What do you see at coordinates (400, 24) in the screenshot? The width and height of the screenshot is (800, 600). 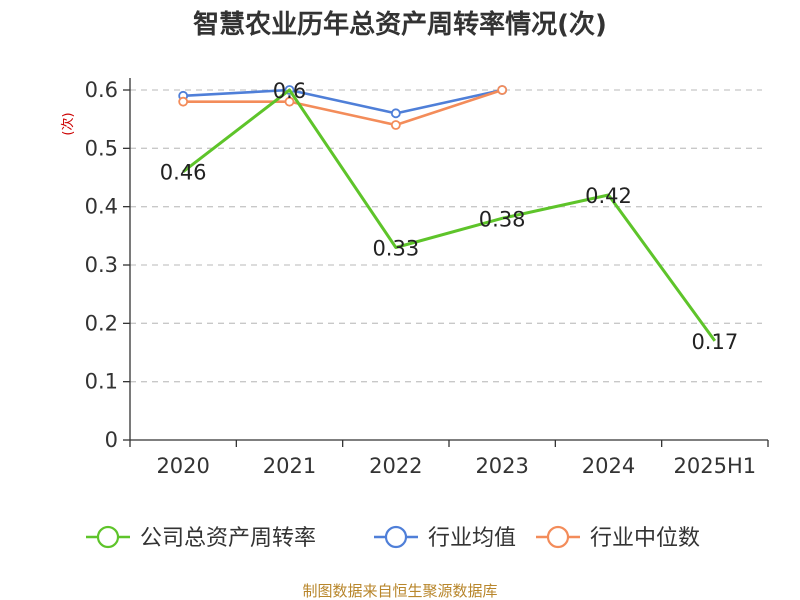 I see `chart-title: 智慧农业历年总资产周转率情况(次)` at bounding box center [400, 24].